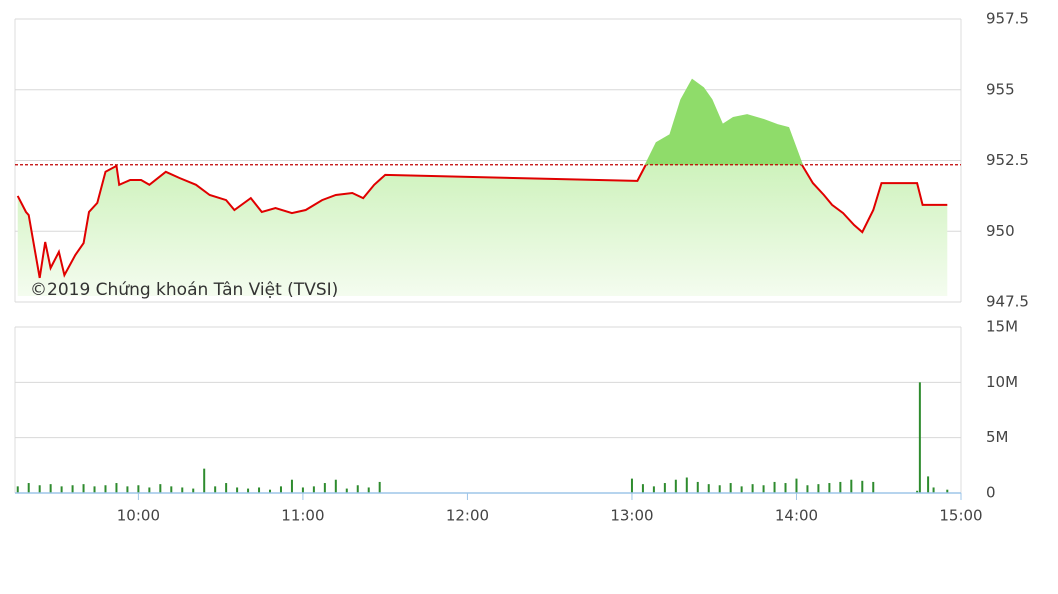  Describe the element at coordinates (631, 516) in the screenshot. I see `x-tick-label: 13:00` at that location.